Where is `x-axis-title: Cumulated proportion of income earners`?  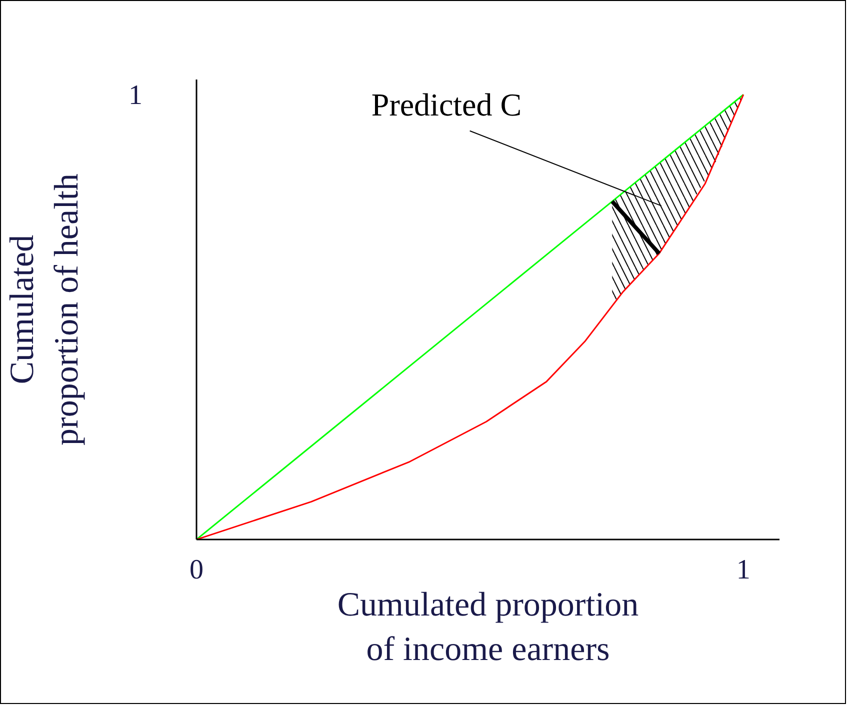
x-axis-title: Cumulated proportion of income earners is located at coordinates (488, 627).